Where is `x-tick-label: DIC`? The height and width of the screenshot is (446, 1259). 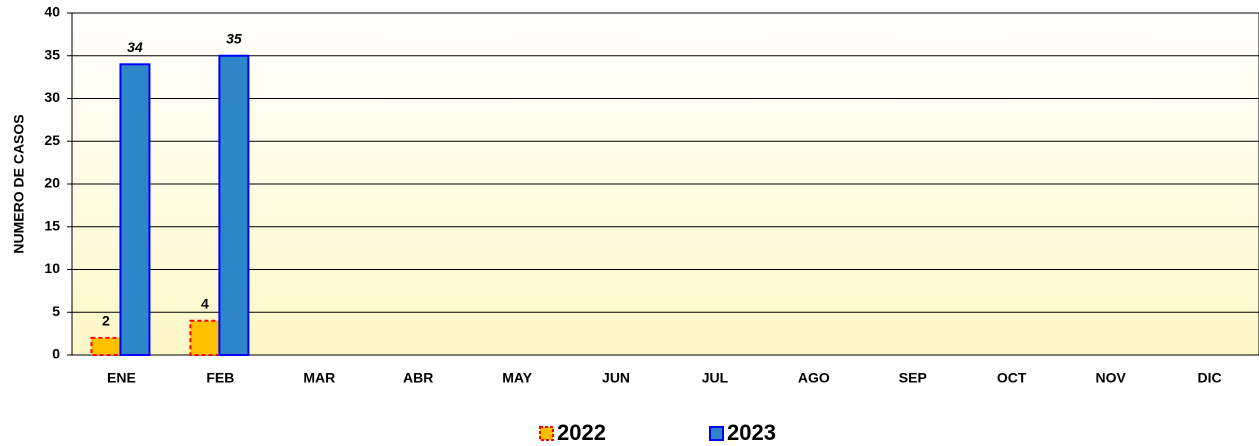 x-tick-label: DIC is located at coordinates (1209, 378).